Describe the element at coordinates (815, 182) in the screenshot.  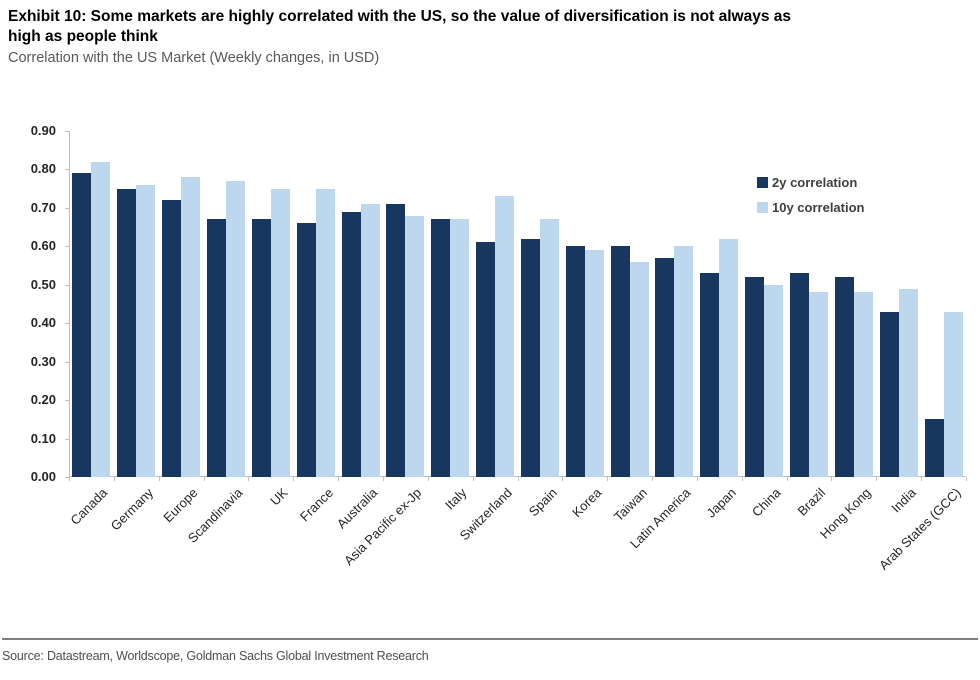
I see `legend-label: 2y correlation` at that location.